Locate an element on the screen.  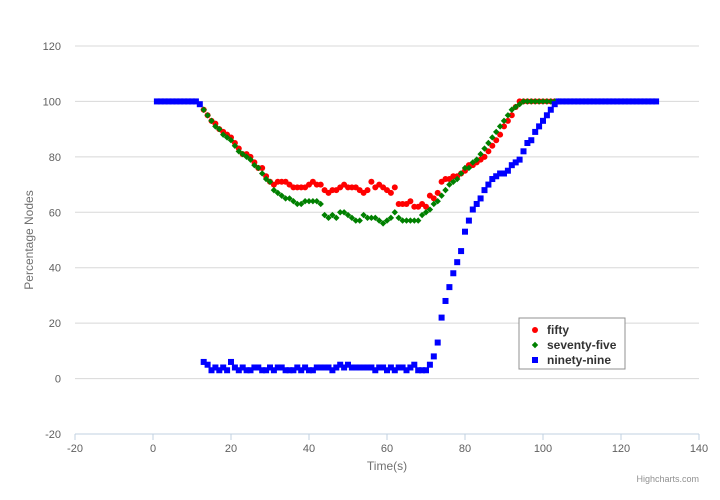
legend-symbol-fifty is located at coordinates (535, 330).